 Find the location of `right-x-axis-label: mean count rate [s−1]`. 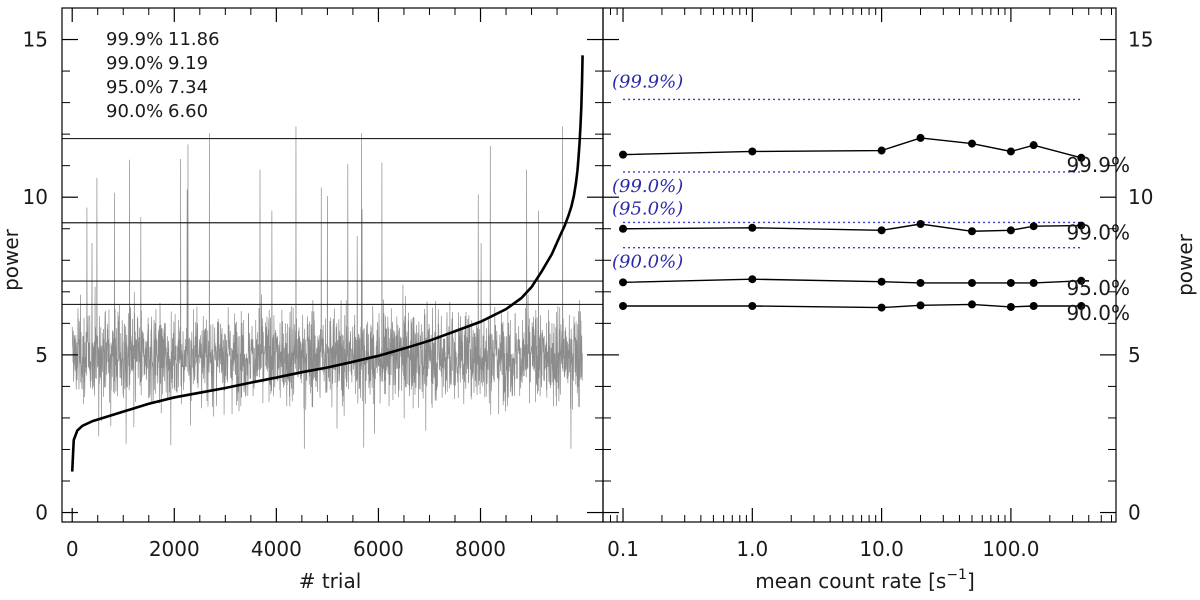

right-x-axis-label: mean count rate [s−1] is located at coordinates (865, 580).